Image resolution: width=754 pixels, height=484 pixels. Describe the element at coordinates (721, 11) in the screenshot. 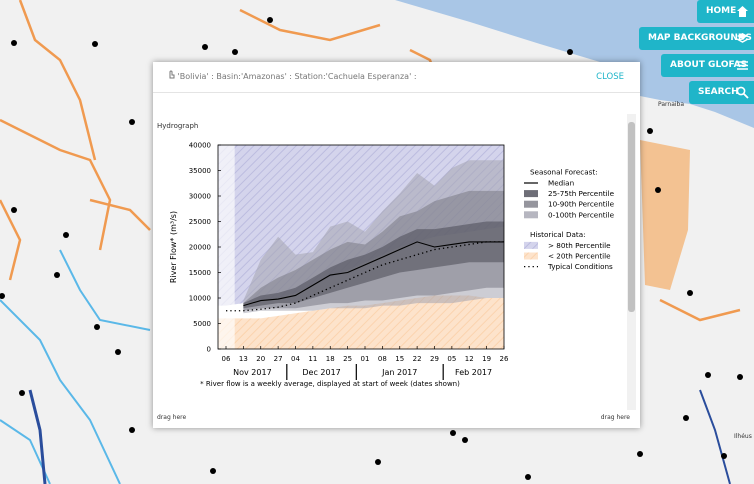

I see `button-label: HOME` at that location.